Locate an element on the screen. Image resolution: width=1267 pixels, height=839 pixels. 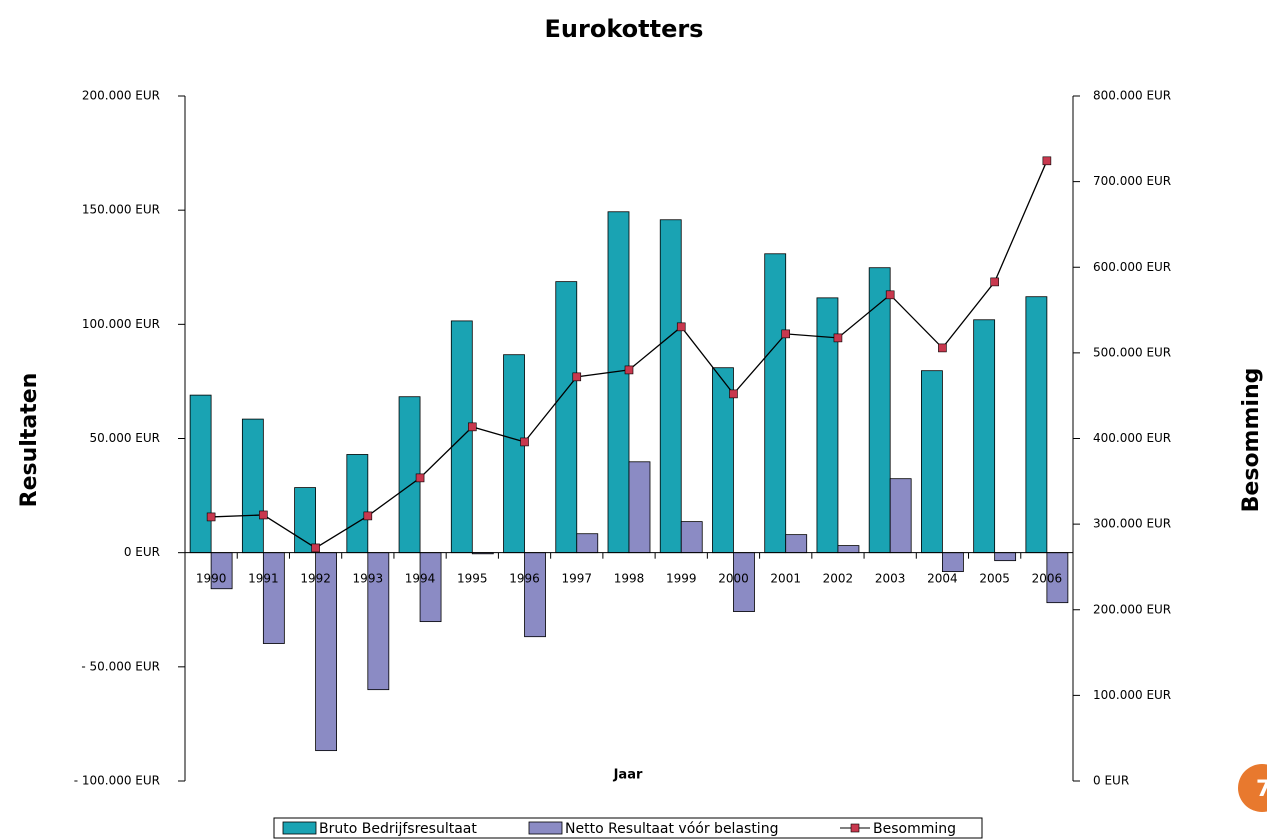
x-tick-label: 2006 is located at coordinates (1047, 579).